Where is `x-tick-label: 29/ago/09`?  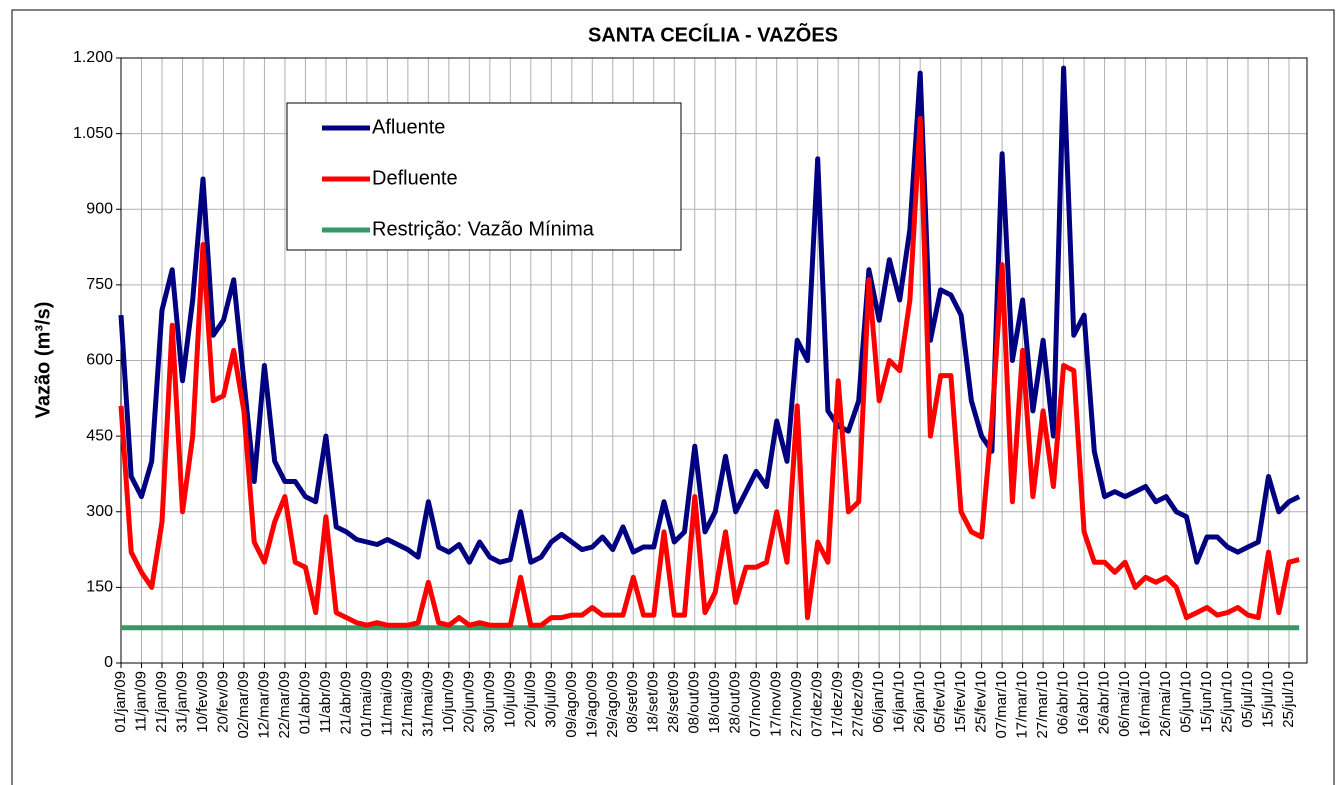 x-tick-label: 29/ago/09 is located at coordinates (612, 704).